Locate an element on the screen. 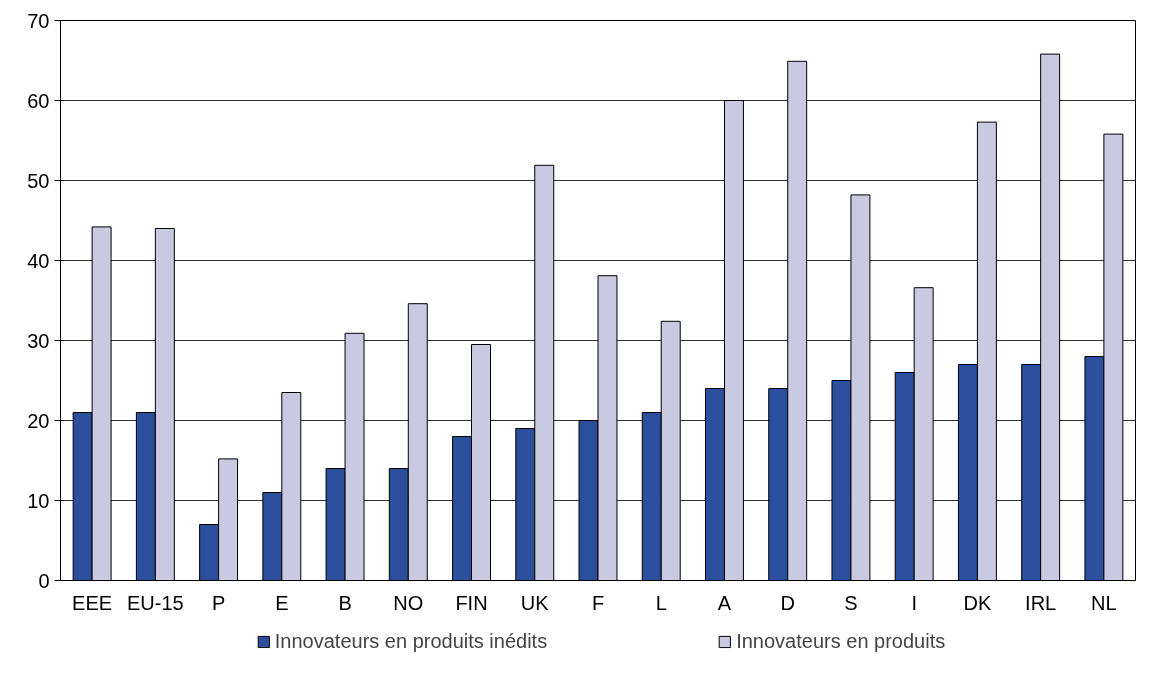 This screenshot has width=1149, height=690. y-tick-label: 70 is located at coordinates (38, 20).